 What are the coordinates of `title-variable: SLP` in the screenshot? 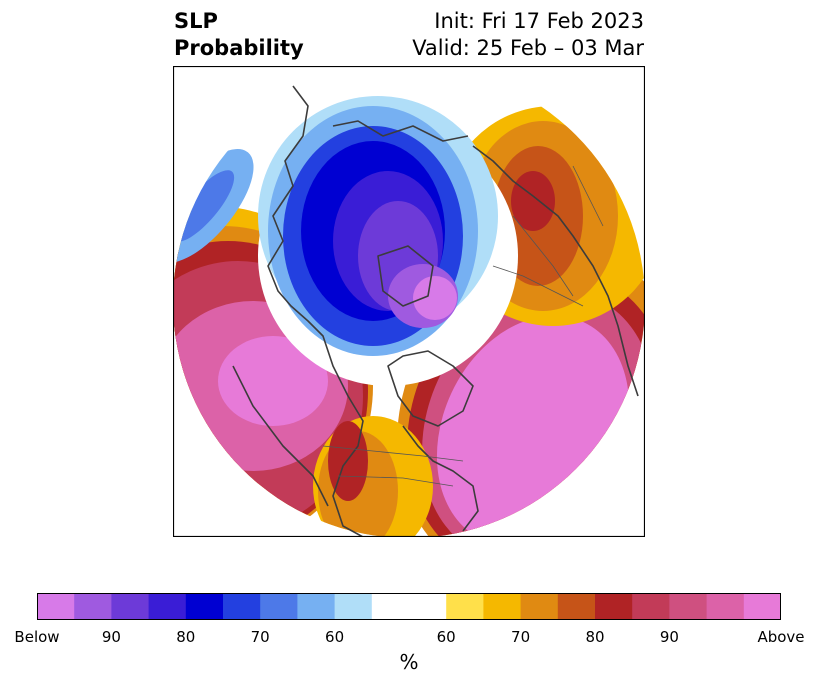 It's located at (196, 21).